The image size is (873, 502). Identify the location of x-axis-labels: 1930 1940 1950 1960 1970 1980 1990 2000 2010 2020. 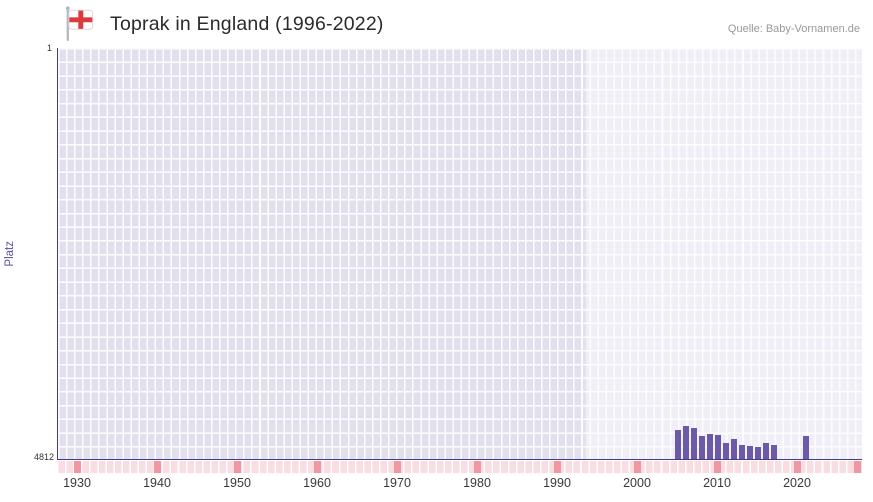
(459, 485).